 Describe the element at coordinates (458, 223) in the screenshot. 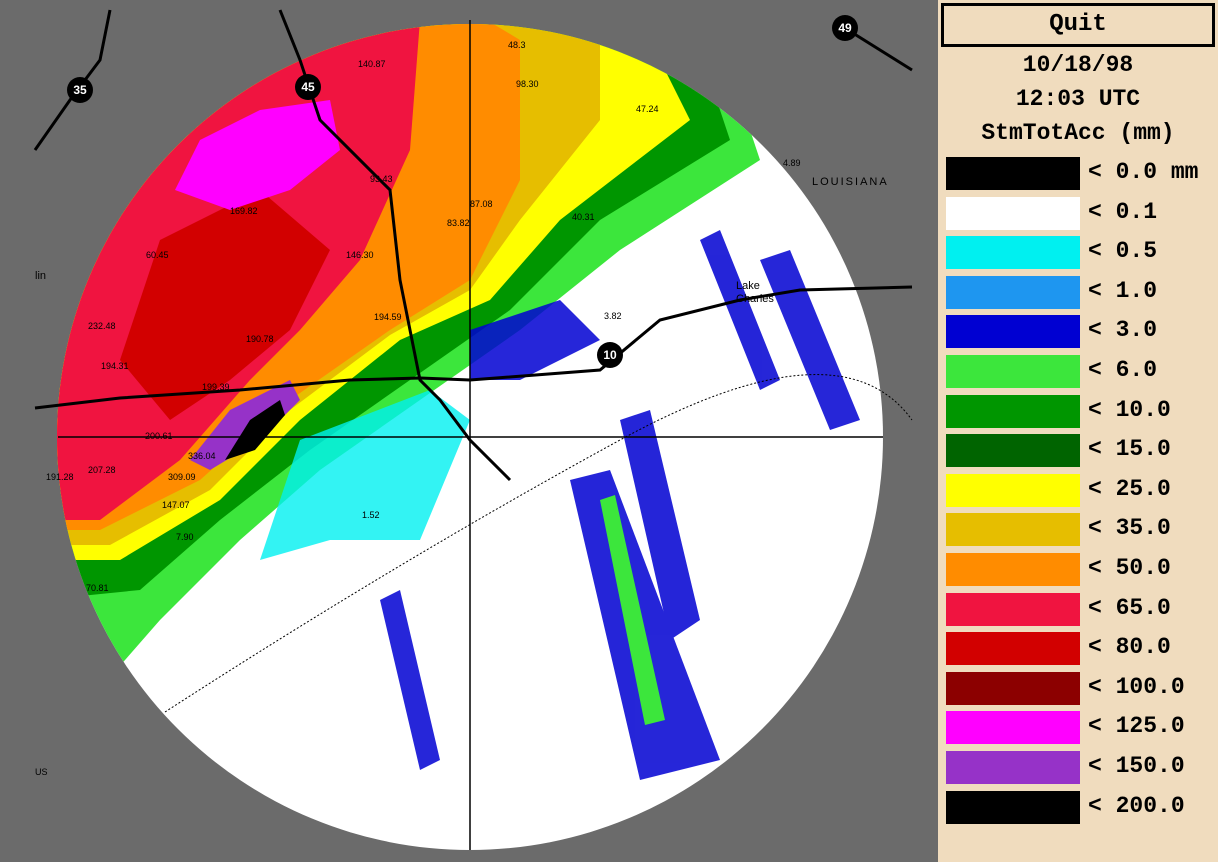

I see `value-annotation: 83.82` at that location.